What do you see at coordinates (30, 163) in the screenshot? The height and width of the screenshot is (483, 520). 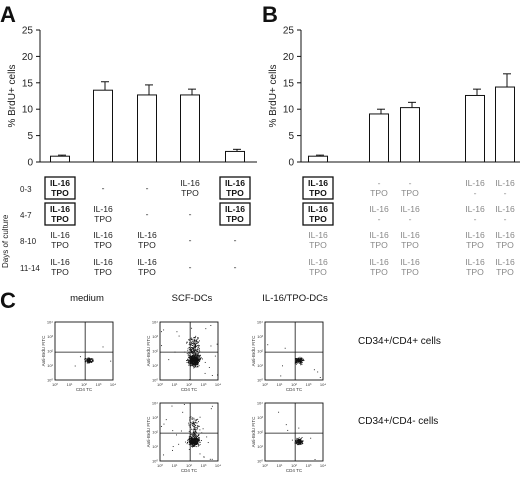 I see `y-tick-label: 0` at bounding box center [30, 163].